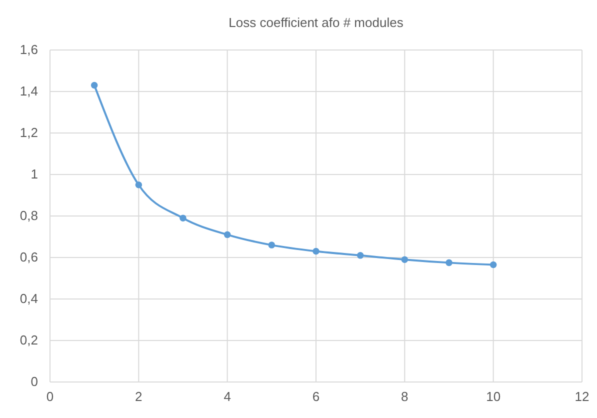  Describe the element at coordinates (493, 396) in the screenshot. I see `x-tick-label: 10` at that location.